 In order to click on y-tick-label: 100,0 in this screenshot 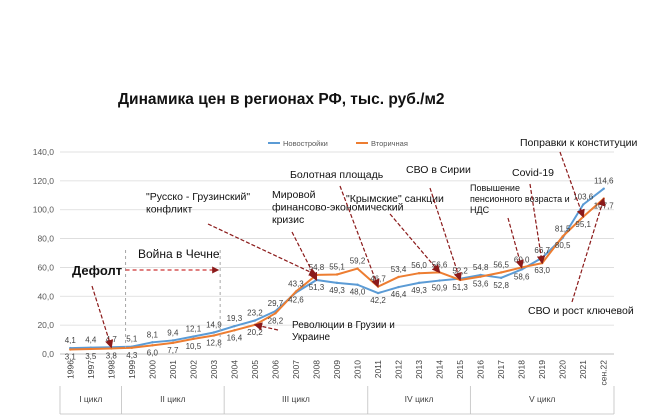, I will do `click(44, 210)`.